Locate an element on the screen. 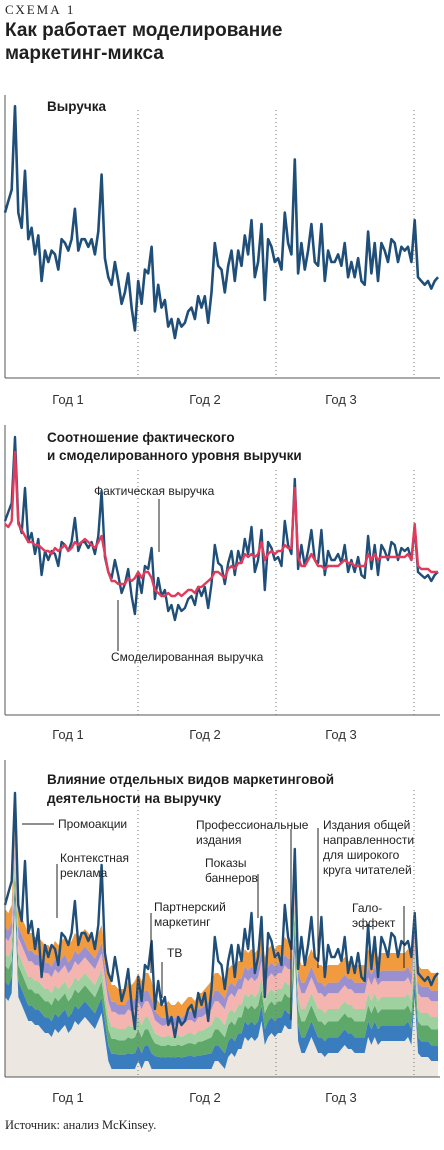 Image resolution: width=444 pixels, height=1150 pixels. panel-title-comparison-line-2: и смоделированного уровня выручки is located at coordinates (174, 455).